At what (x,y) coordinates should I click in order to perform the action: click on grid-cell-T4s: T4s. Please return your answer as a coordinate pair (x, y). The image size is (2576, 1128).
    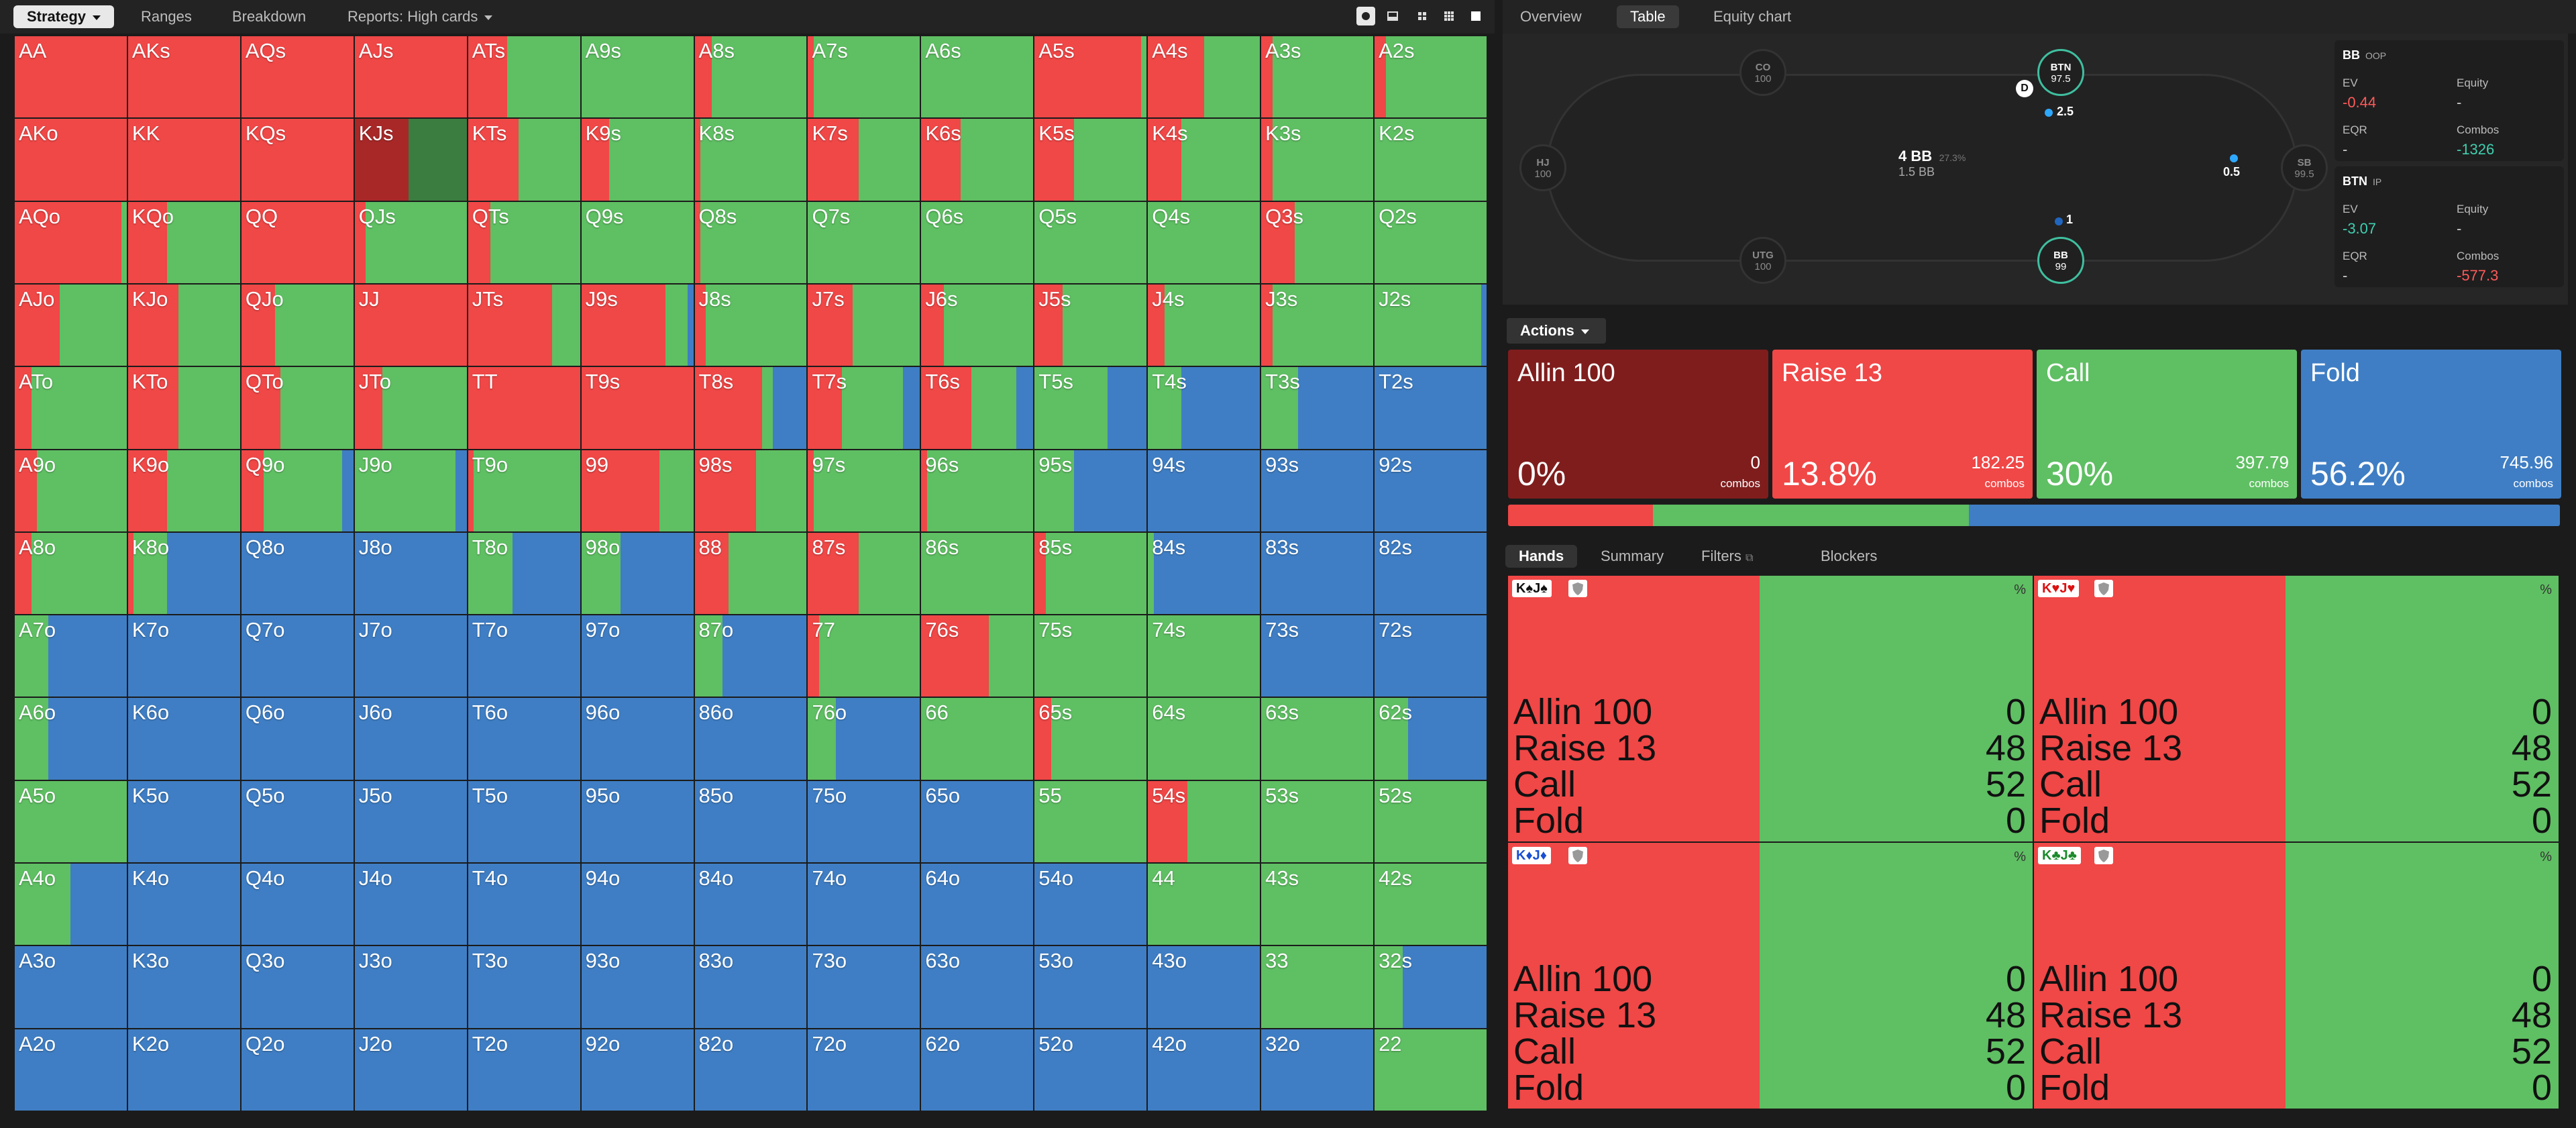
    Looking at the image, I should click on (1205, 408).